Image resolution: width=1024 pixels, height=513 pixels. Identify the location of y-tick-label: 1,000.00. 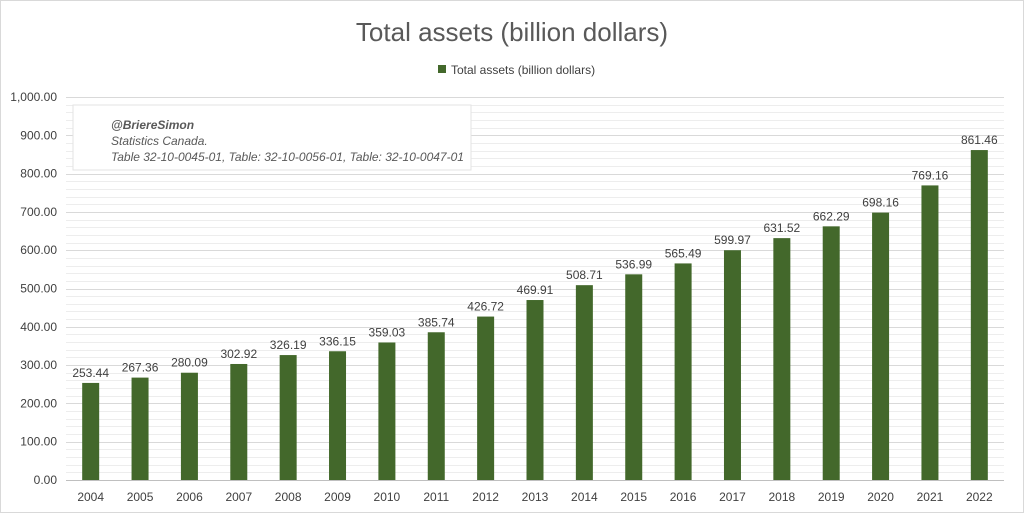
(33, 97).